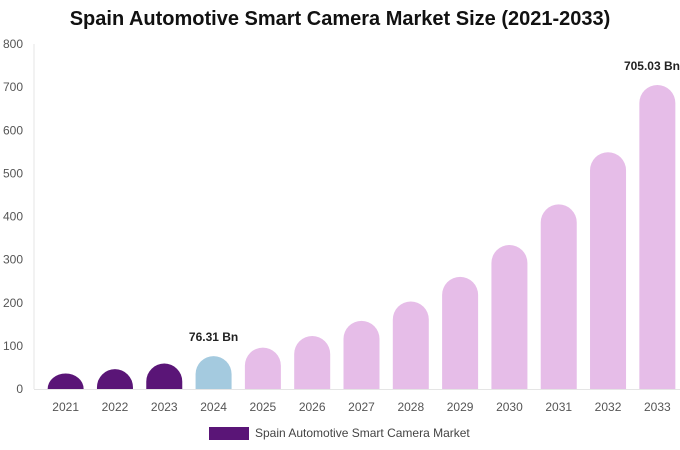 The width and height of the screenshot is (680, 450). What do you see at coordinates (13, 303) in the screenshot?
I see `y-tick-label: 200` at bounding box center [13, 303].